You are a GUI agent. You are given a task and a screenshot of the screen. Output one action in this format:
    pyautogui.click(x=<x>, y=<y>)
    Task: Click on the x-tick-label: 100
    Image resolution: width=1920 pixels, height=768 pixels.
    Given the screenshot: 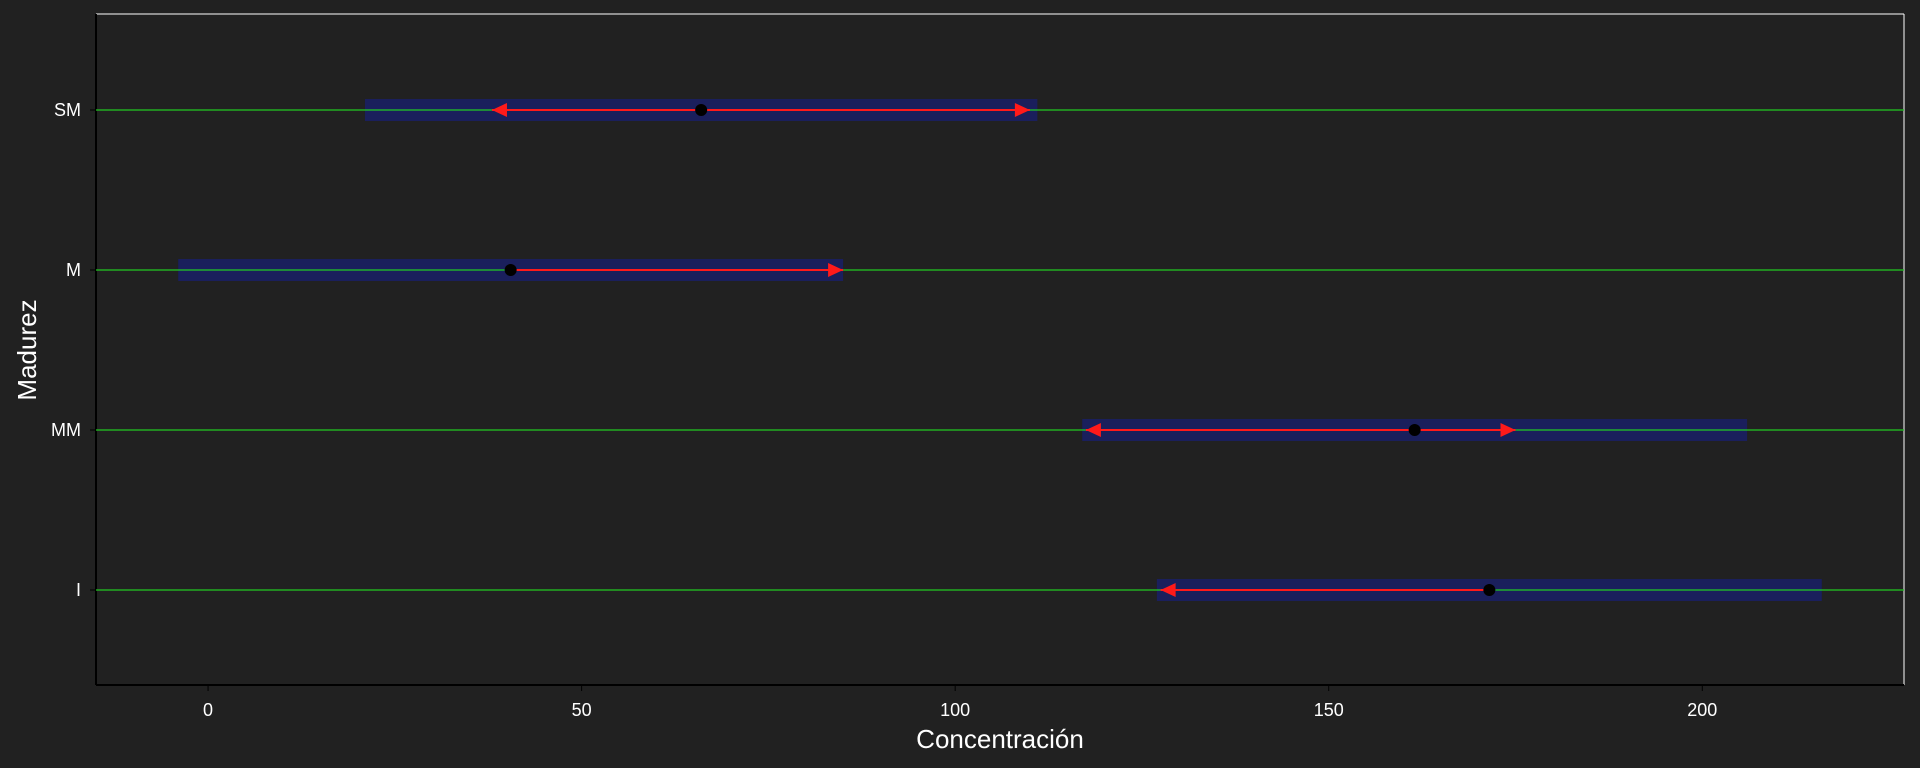 What is the action you would take?
    pyautogui.click(x=955, y=710)
    